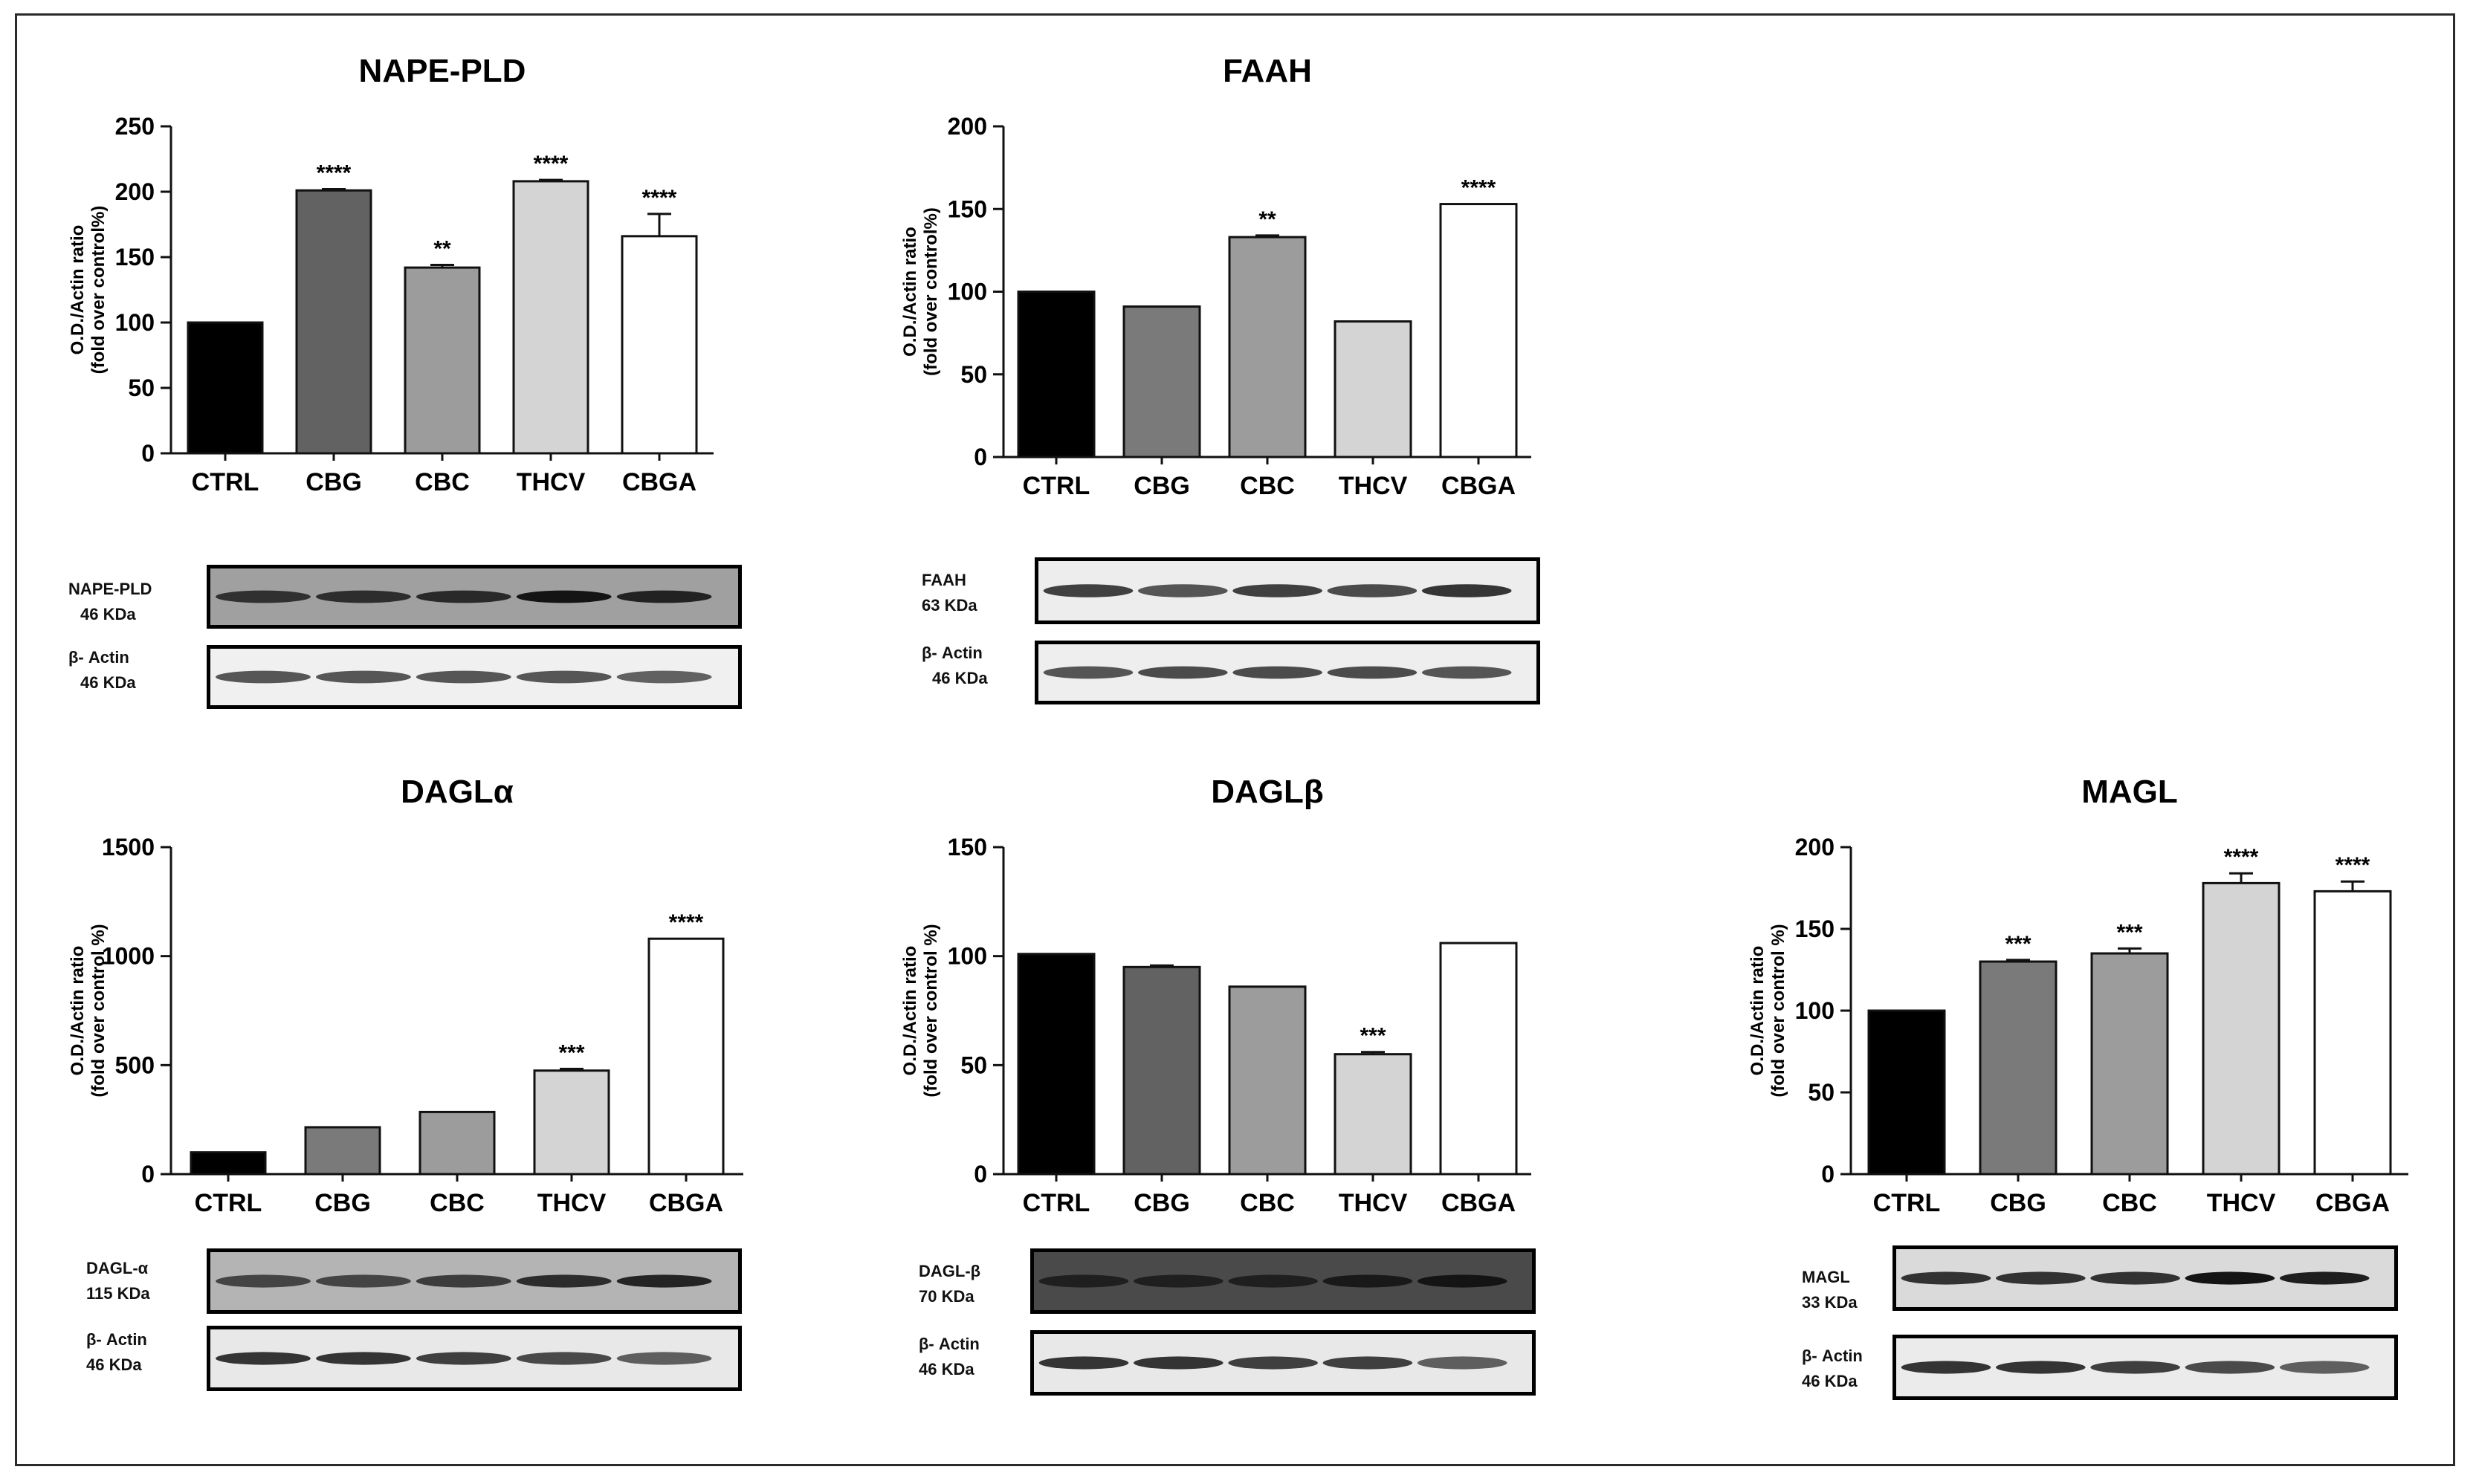 This screenshot has height=1484, width=2476. I want to click on y-tick-label: 1500, so click(128, 848).